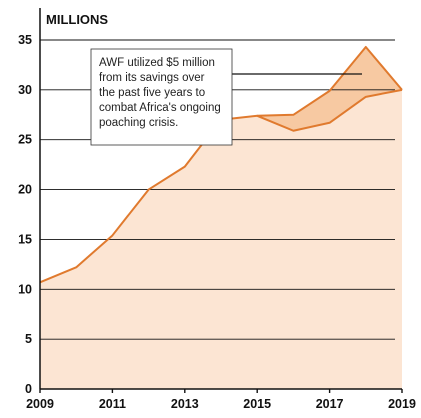  I want to click on annotation-line: poaching crisis., so click(138, 123).